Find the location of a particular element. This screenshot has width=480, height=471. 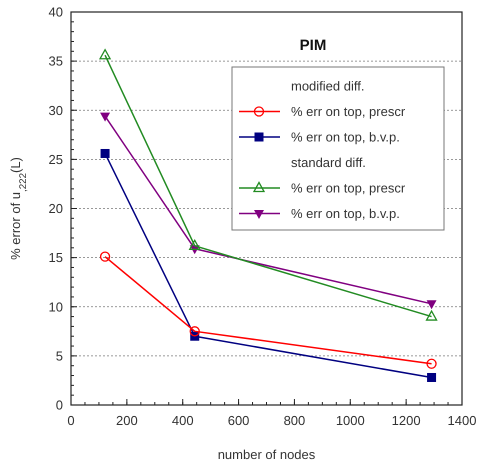

x-tick-label: 600 is located at coordinates (239, 420).